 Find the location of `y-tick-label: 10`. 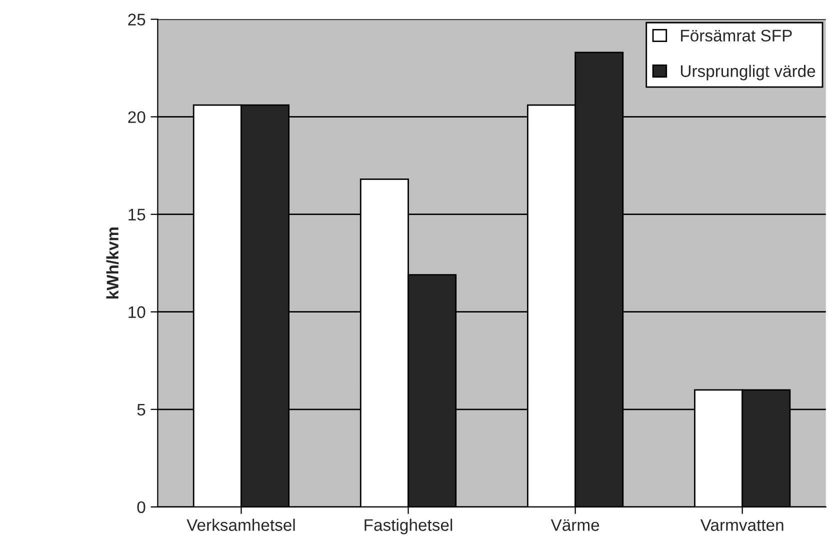

y-tick-label: 10 is located at coordinates (137, 312).